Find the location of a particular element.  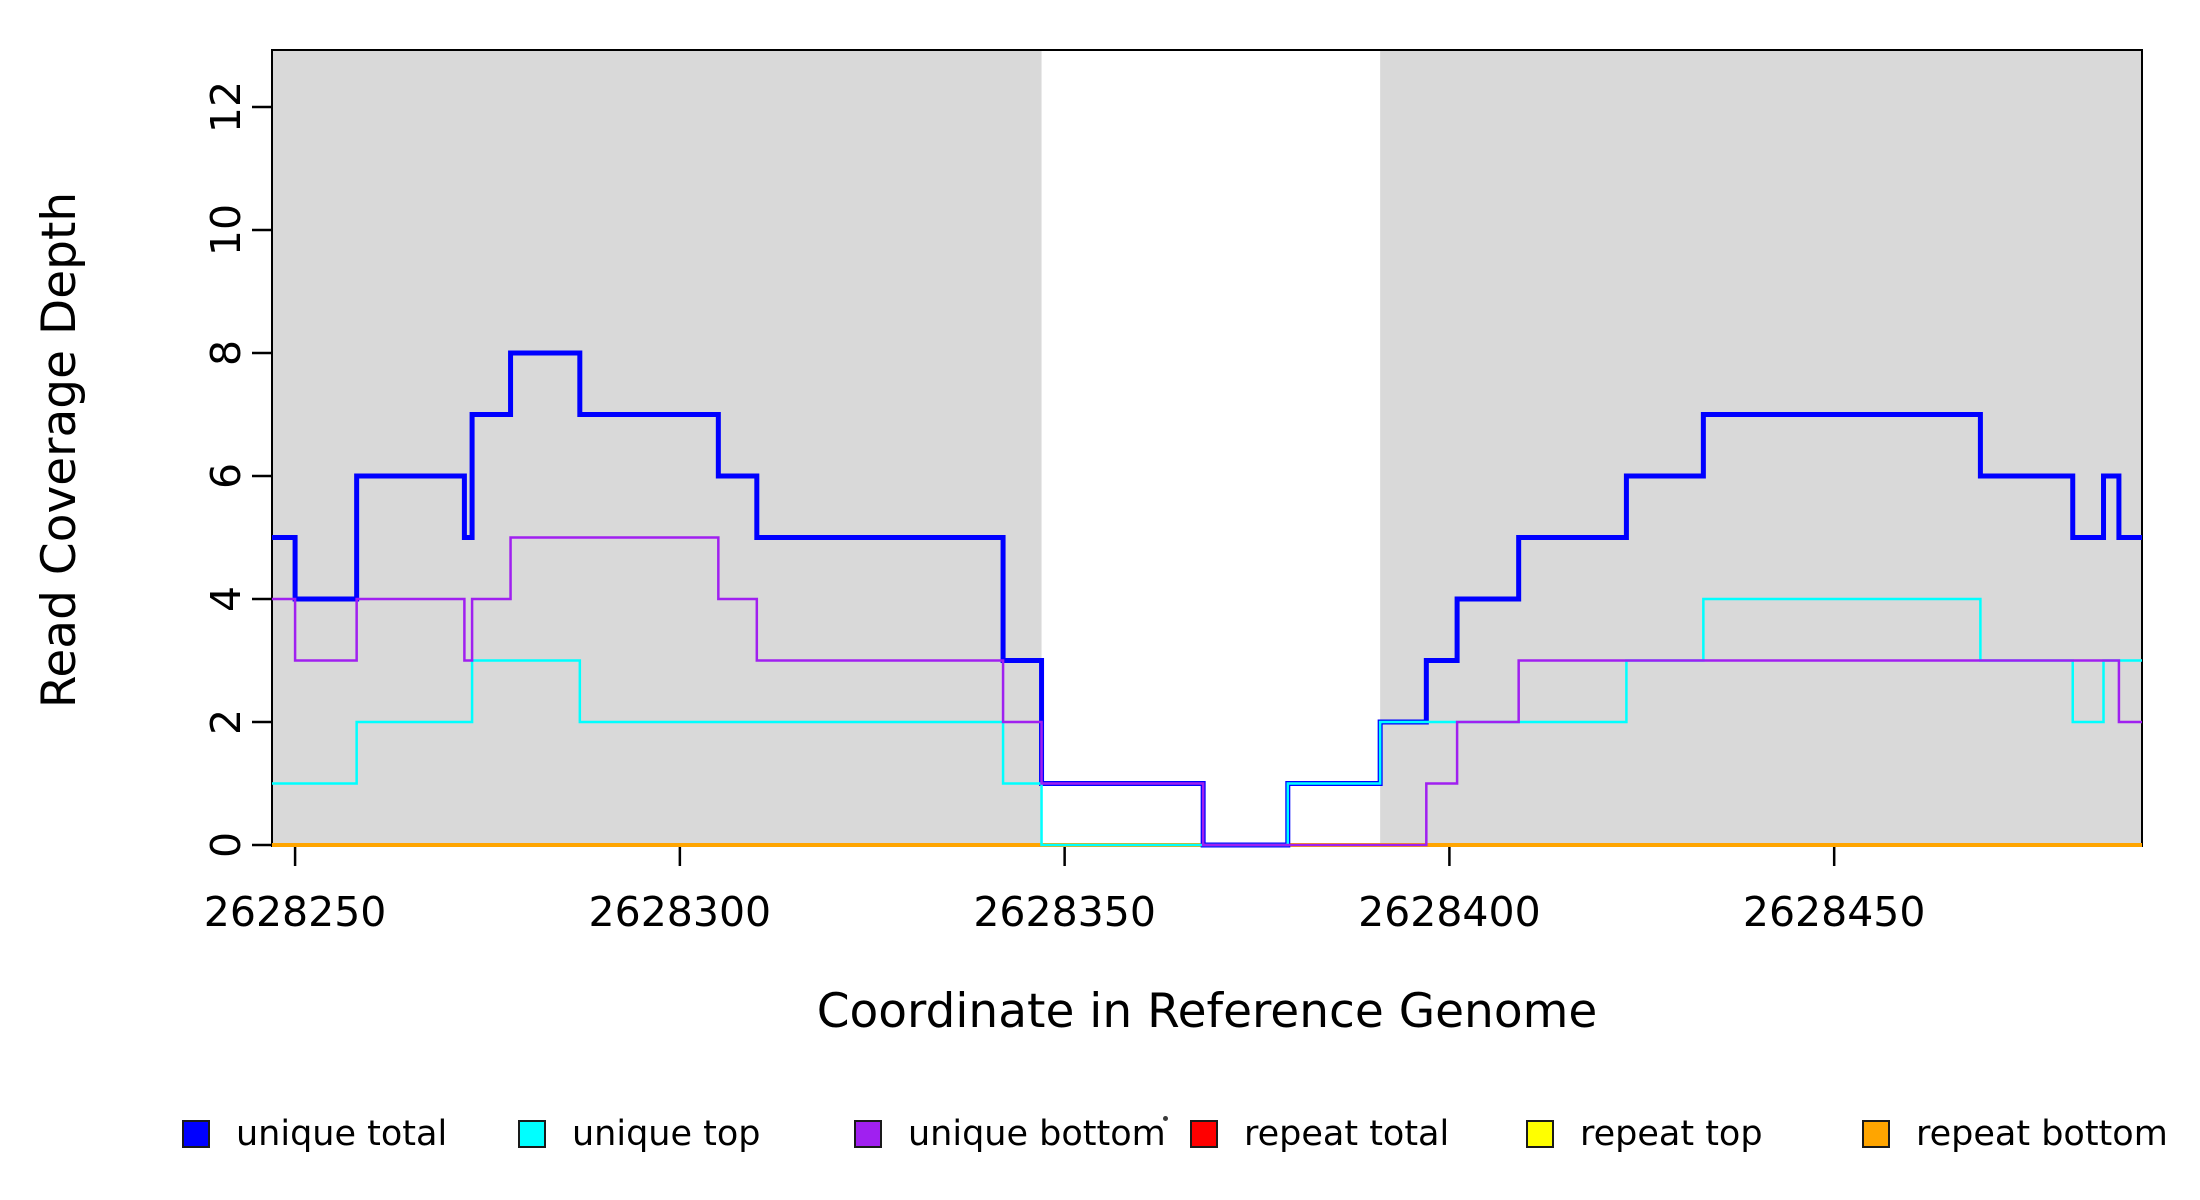

y-tick-label: 12 is located at coordinates (226, 107).